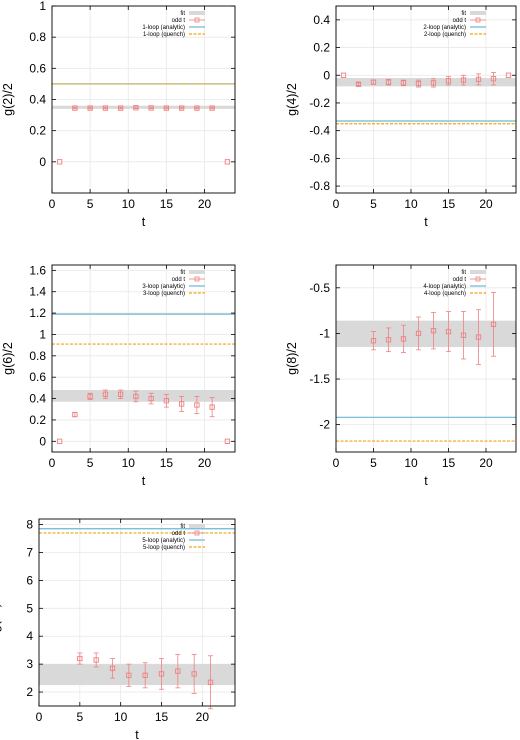  Describe the element at coordinates (42, 6) in the screenshot. I see `y-tick-label: 1` at that location.